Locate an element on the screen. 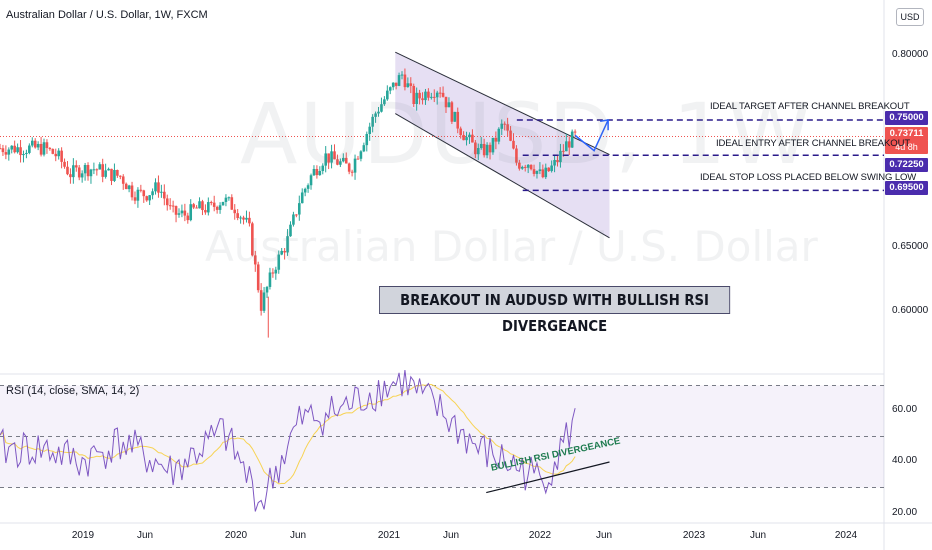 This screenshot has height=550, width=932. target-annotation: IDEAL TARGET AFTER CHANNEL BREAKOUT is located at coordinates (810, 106).